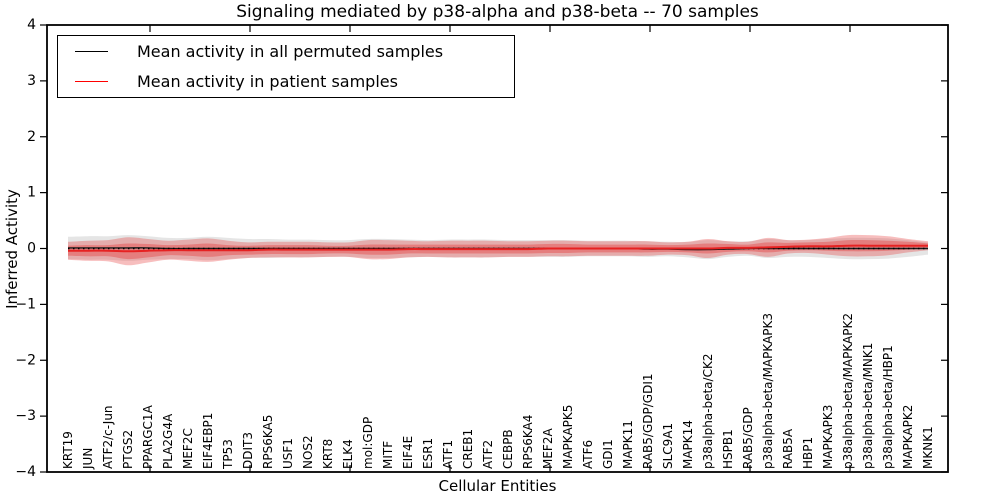 The height and width of the screenshot is (500, 1000). What do you see at coordinates (488, 454) in the screenshot?
I see `x-entity-label: ATF2` at bounding box center [488, 454].